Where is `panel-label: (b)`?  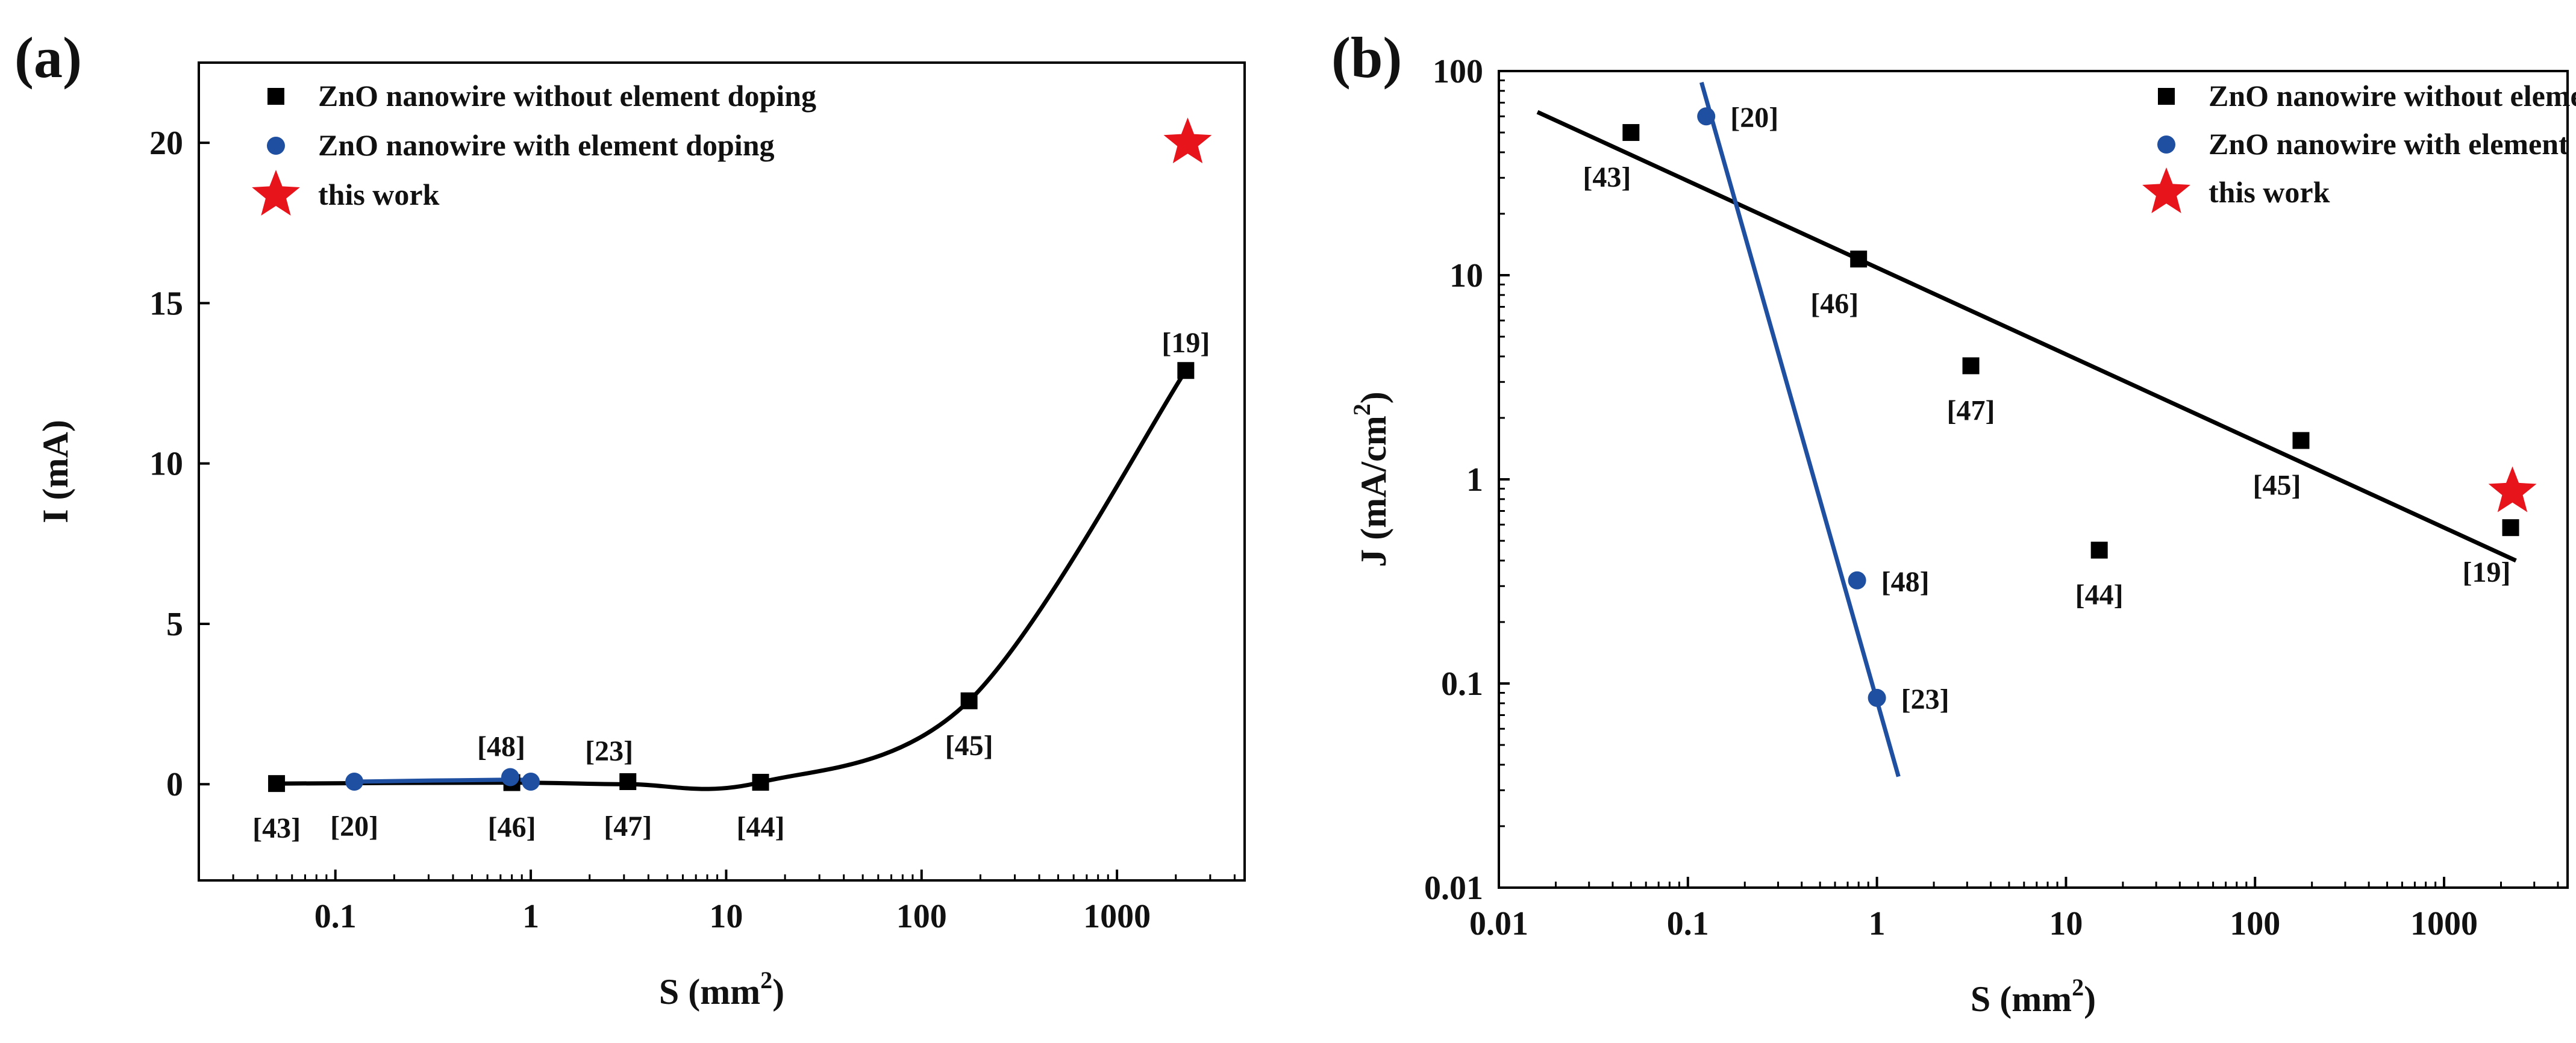
panel-label: (b) is located at coordinates (1366, 57).